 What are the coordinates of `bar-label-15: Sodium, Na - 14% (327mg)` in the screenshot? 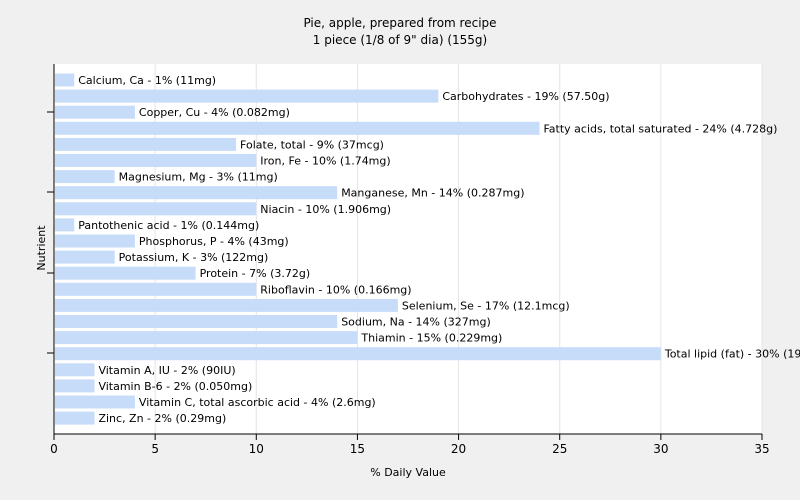 It's located at (416, 322).